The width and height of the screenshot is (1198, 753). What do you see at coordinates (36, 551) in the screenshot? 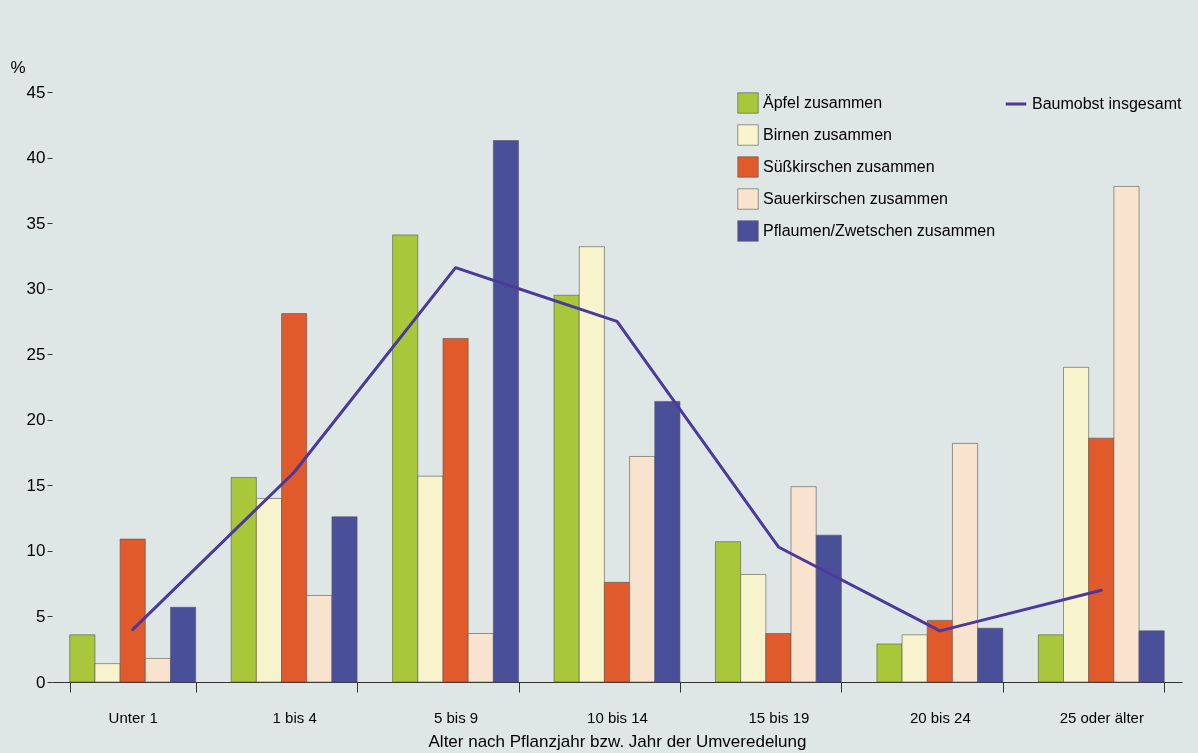
I see `y-tick-label: 10` at bounding box center [36, 551].